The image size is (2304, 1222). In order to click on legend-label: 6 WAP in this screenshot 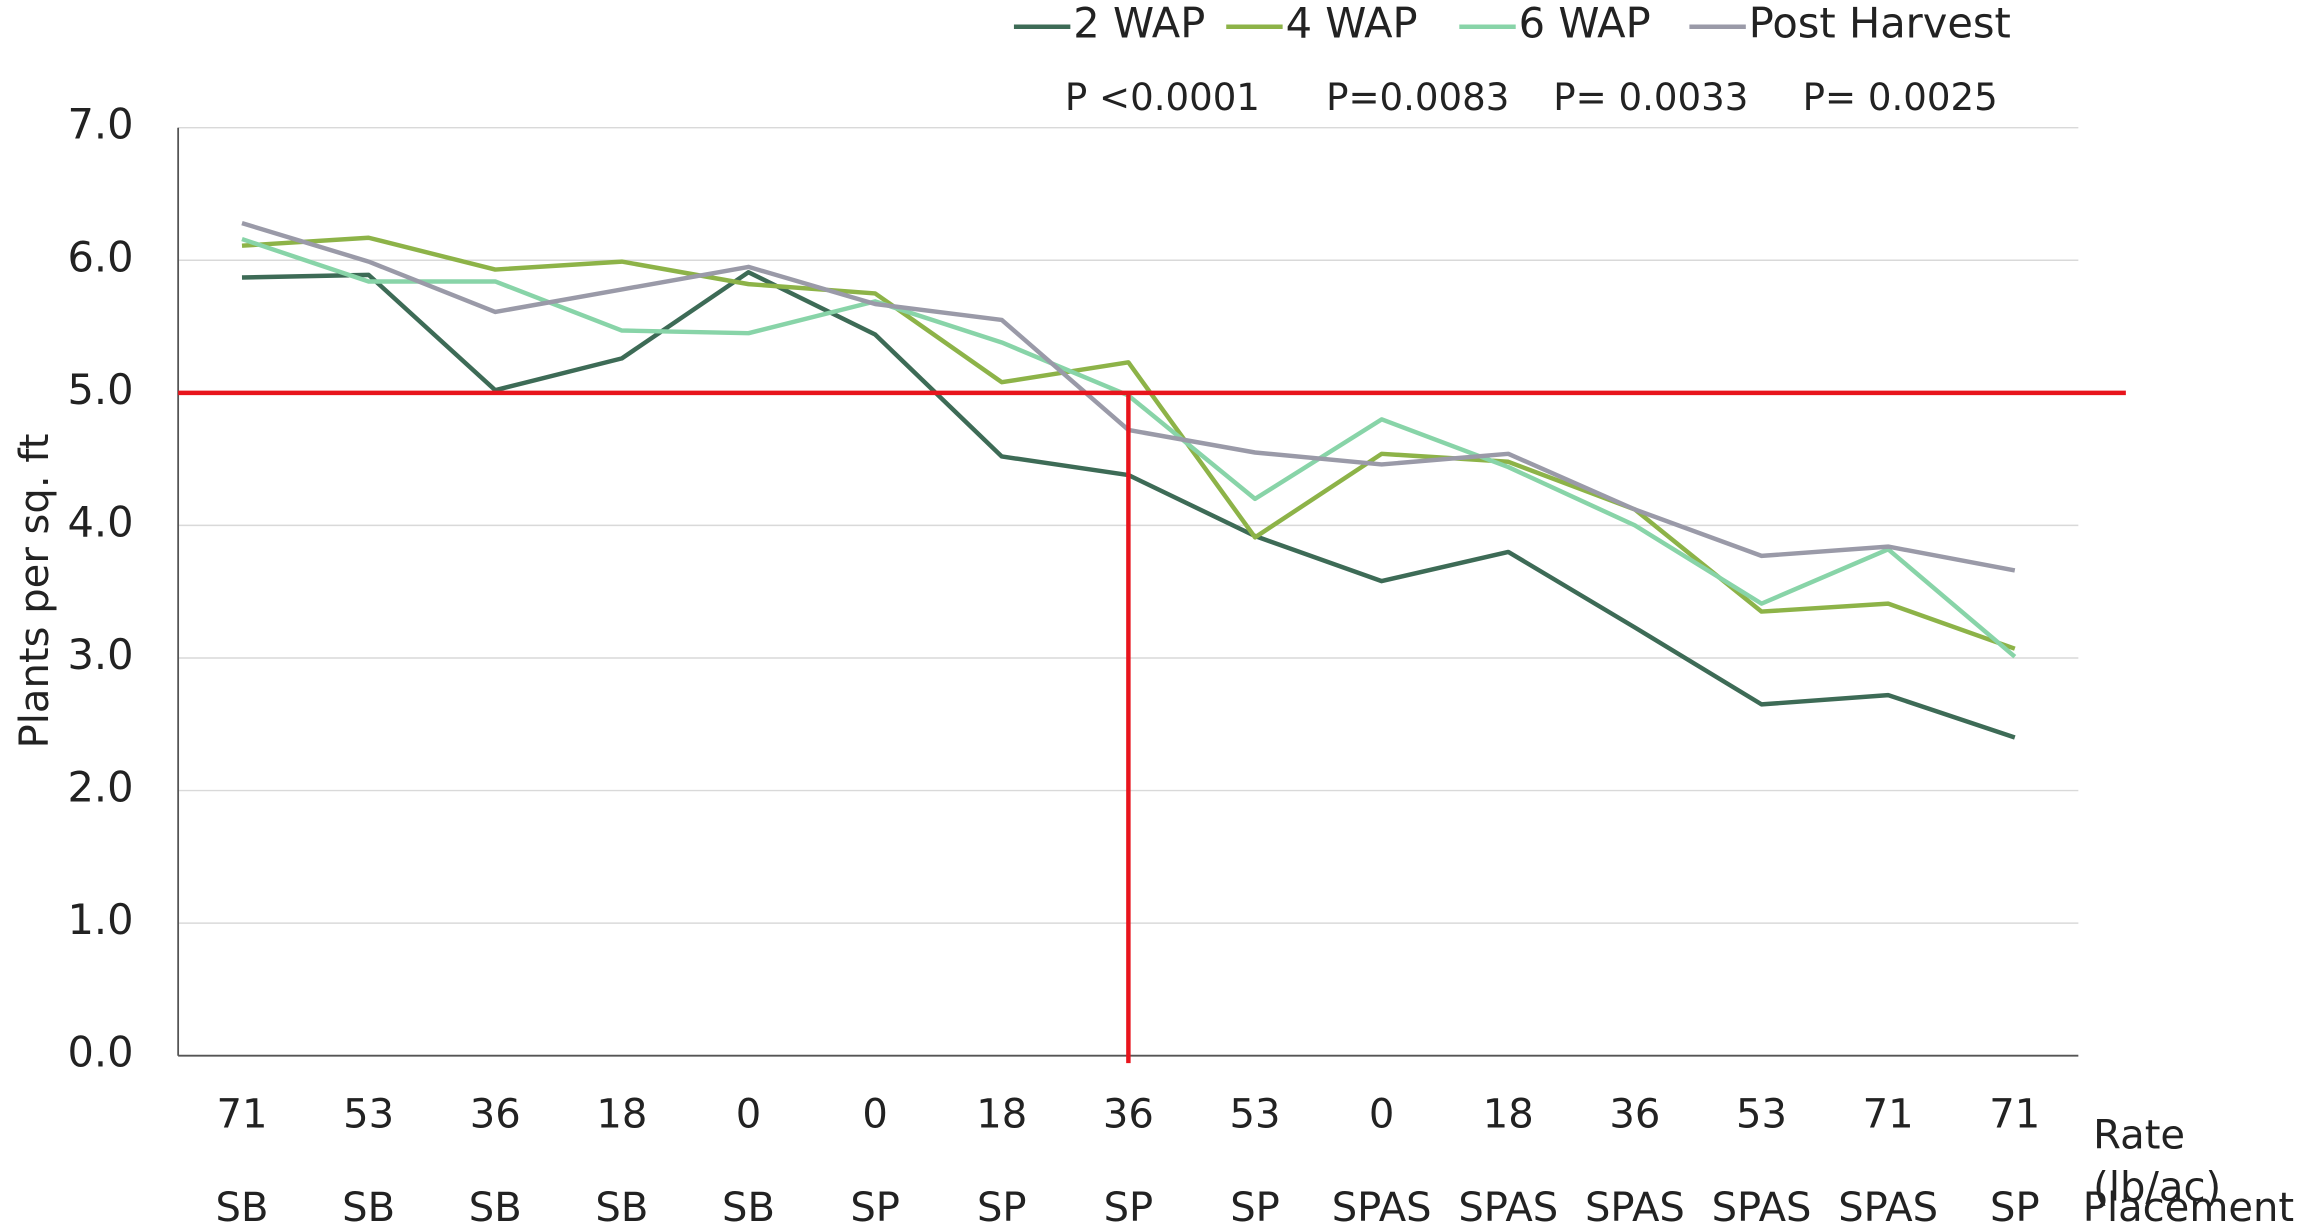, I will do `click(1585, 24)`.